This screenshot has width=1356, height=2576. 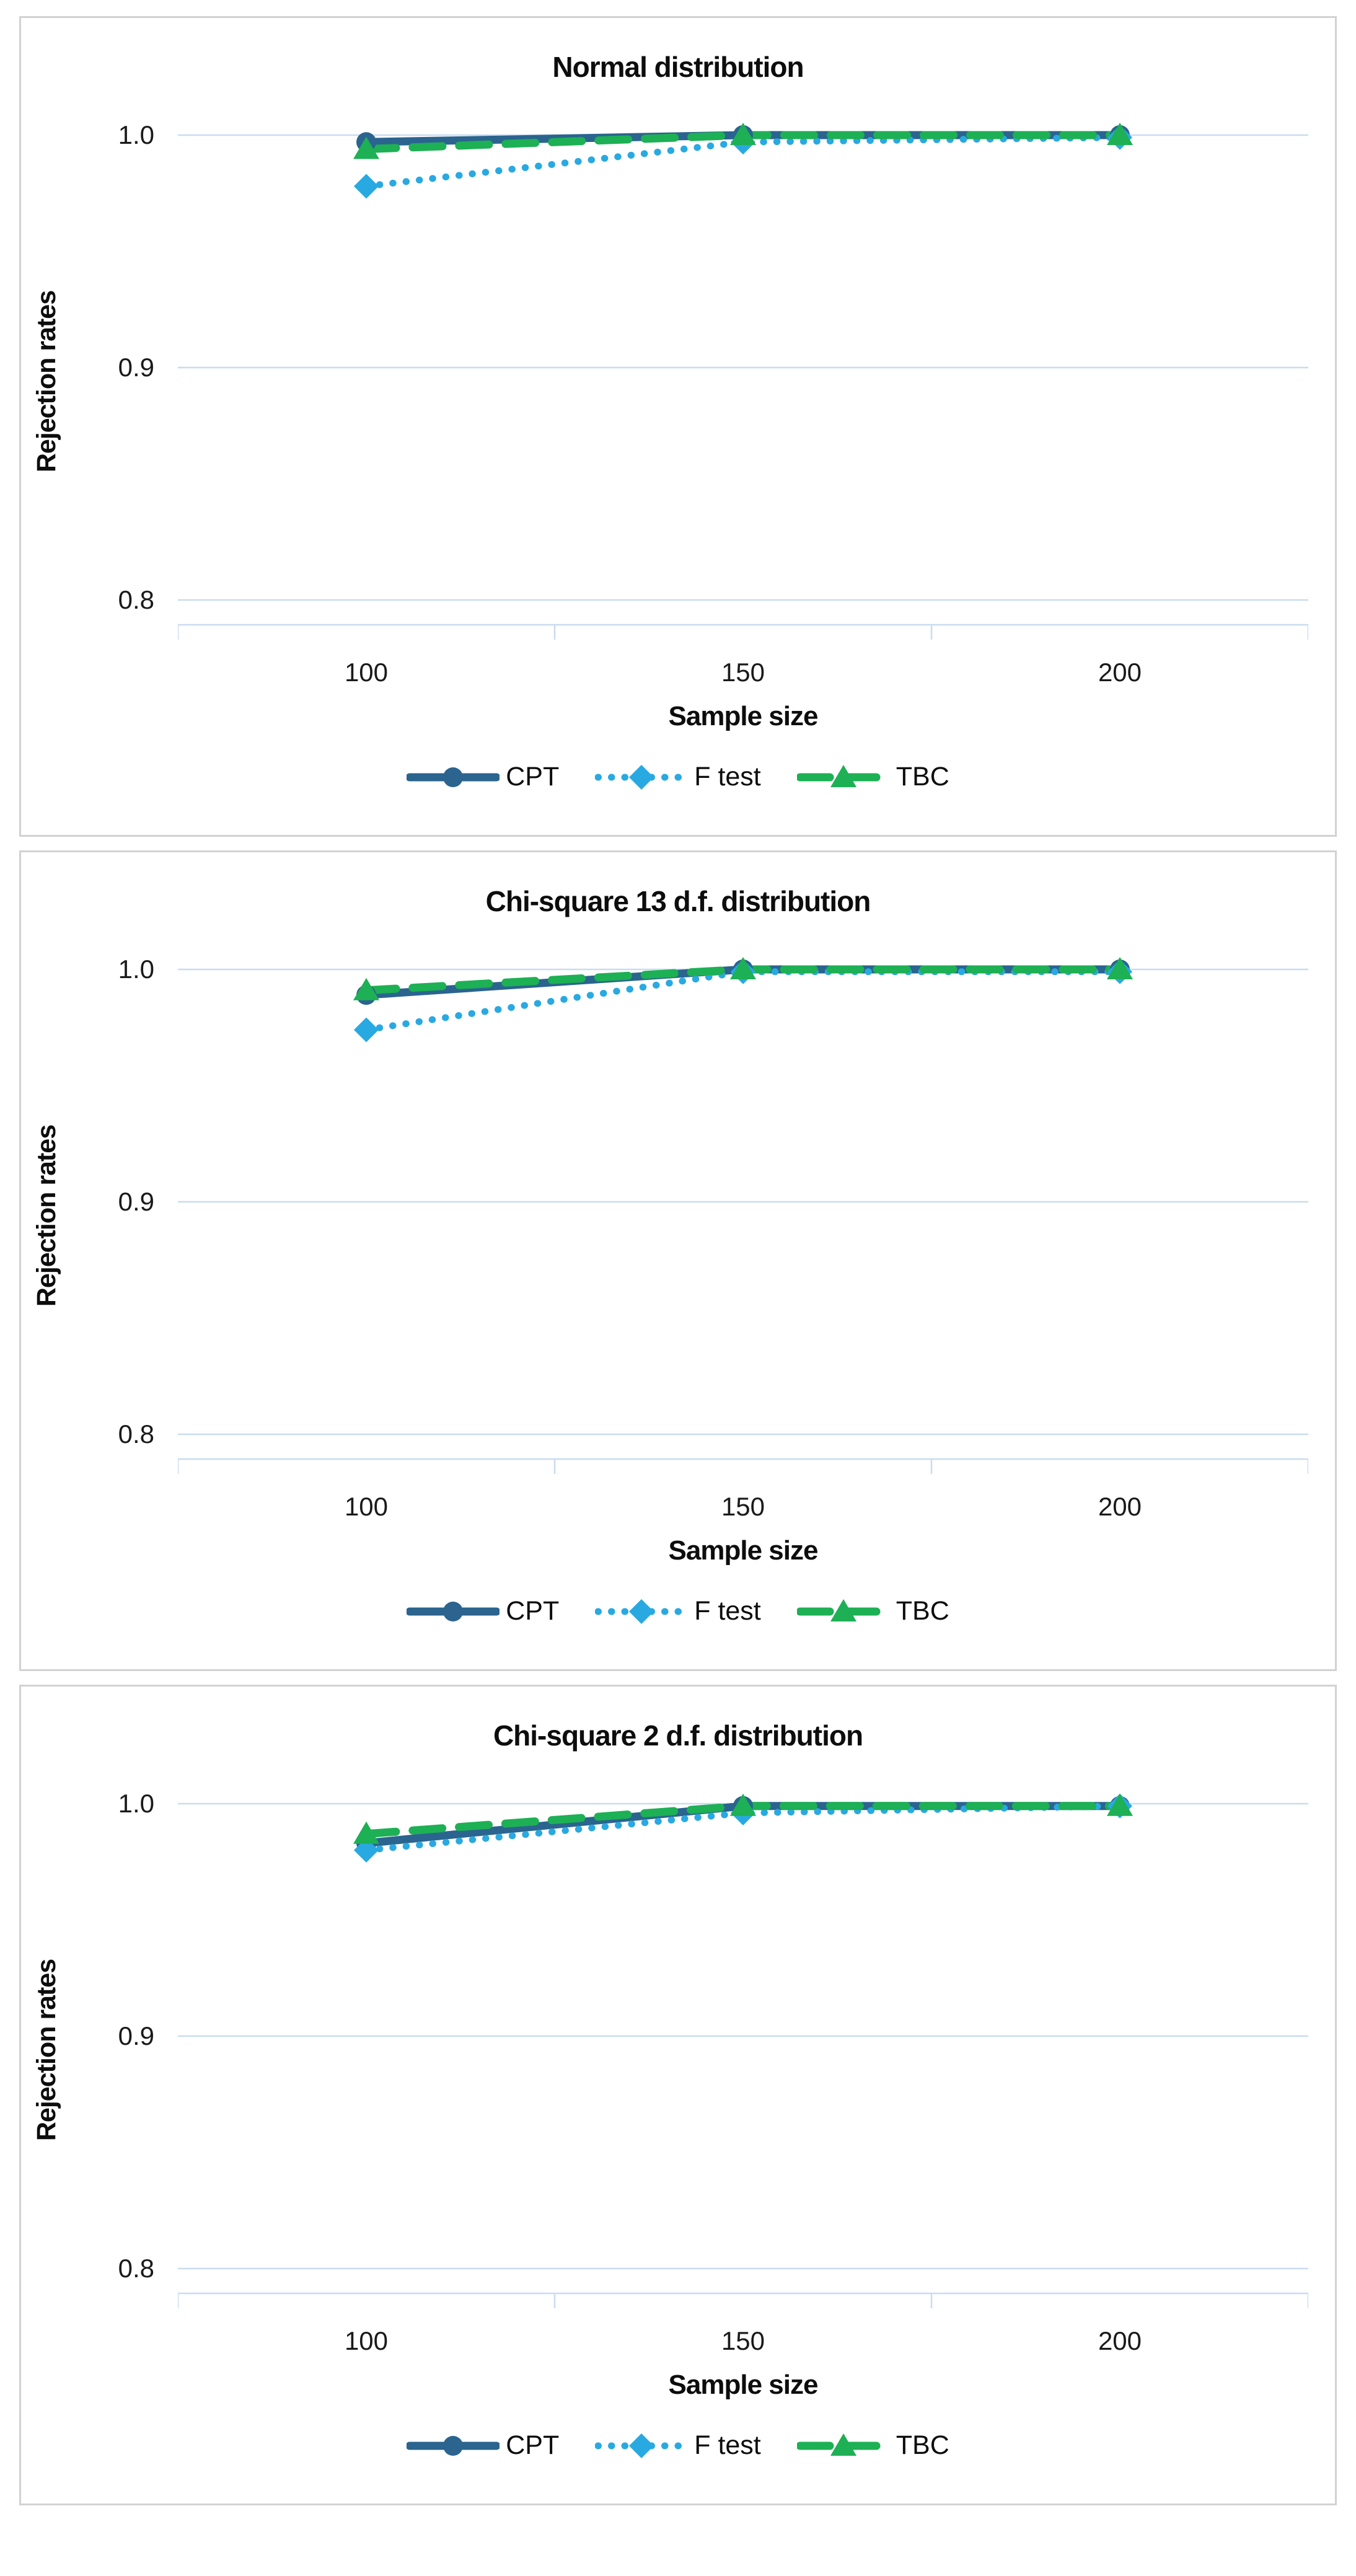 I want to click on chart-title: Chi-square 13 d.f. distribution, so click(x=678, y=901).